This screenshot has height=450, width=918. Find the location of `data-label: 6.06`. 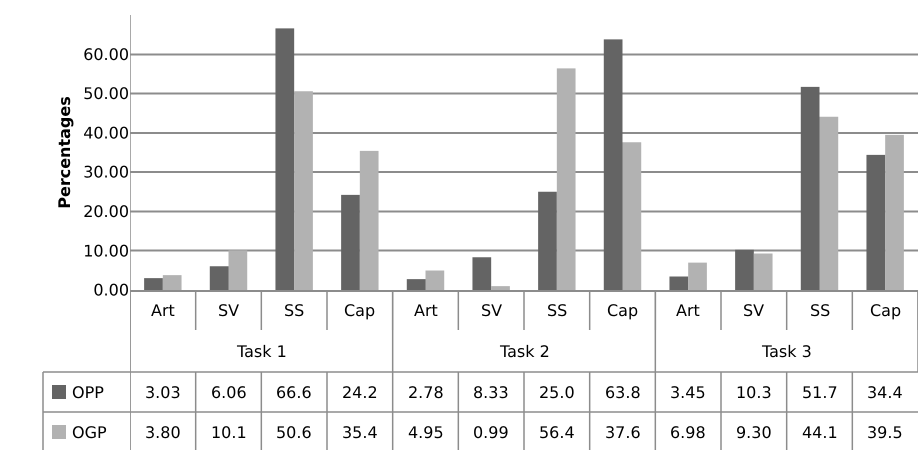

data-label: 6.06 is located at coordinates (229, 392).